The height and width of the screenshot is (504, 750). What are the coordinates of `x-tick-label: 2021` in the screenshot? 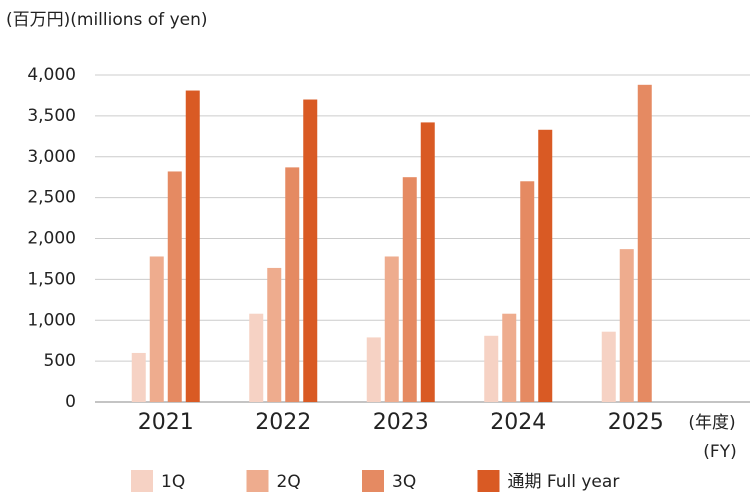 It's located at (166, 422).